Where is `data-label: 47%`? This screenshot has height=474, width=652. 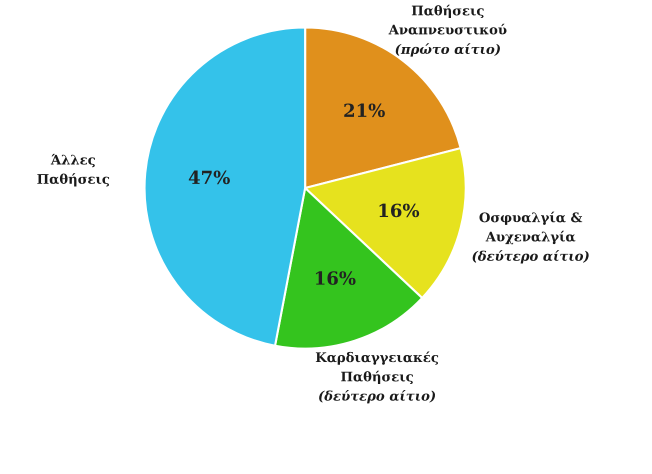
data-label: 47% is located at coordinates (209, 177).